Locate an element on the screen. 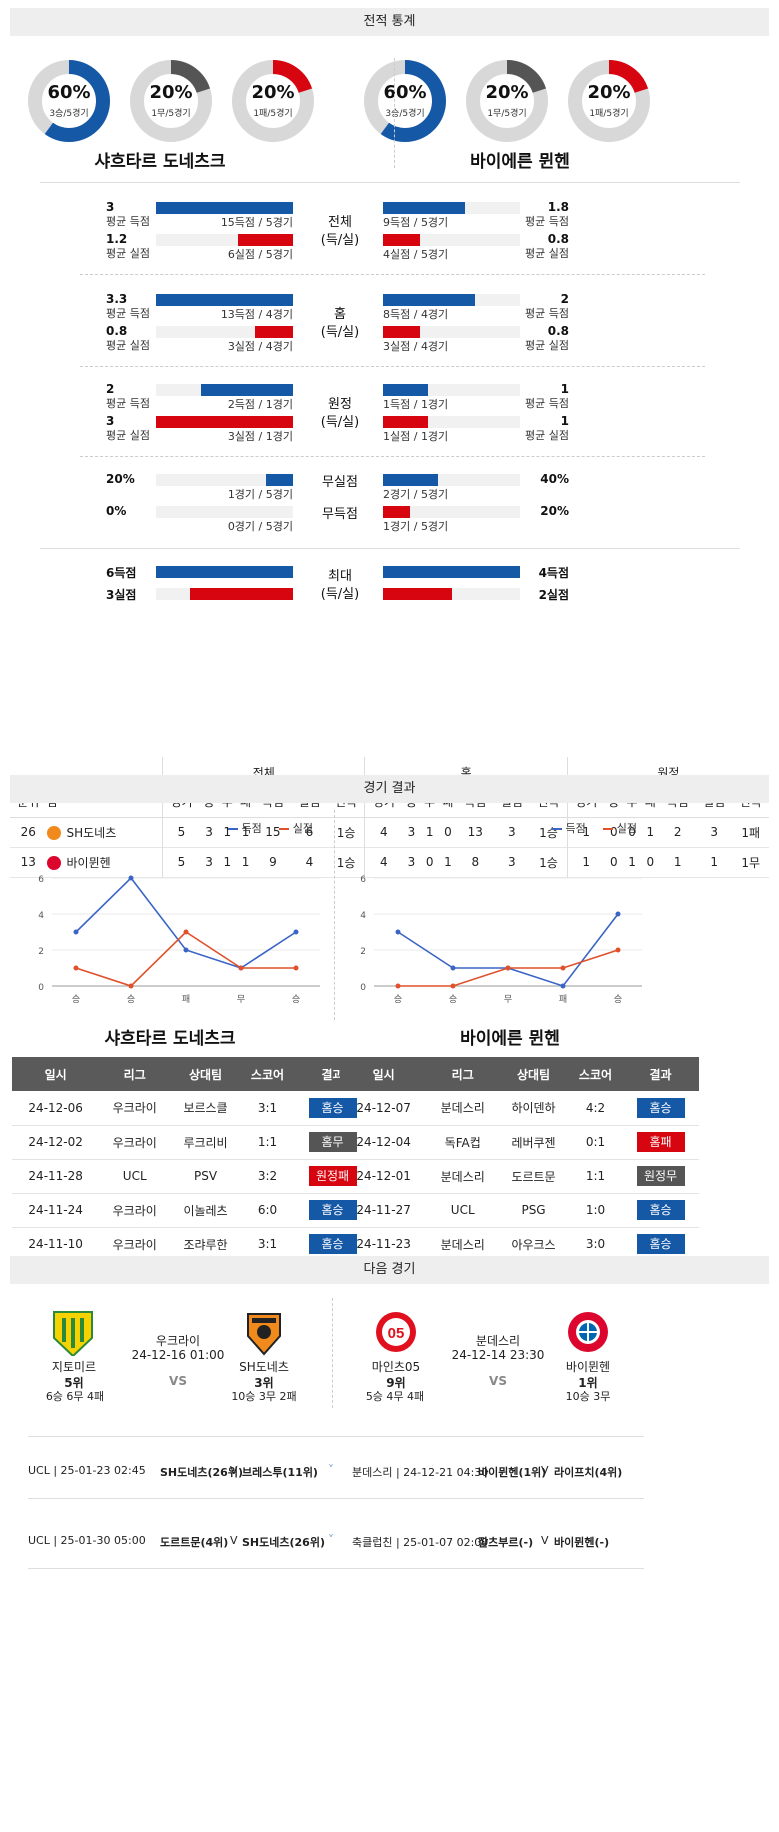 Image resolution: width=779 pixels, height=1832 pixels. svg-text: 05 is located at coordinates (396, 1333).